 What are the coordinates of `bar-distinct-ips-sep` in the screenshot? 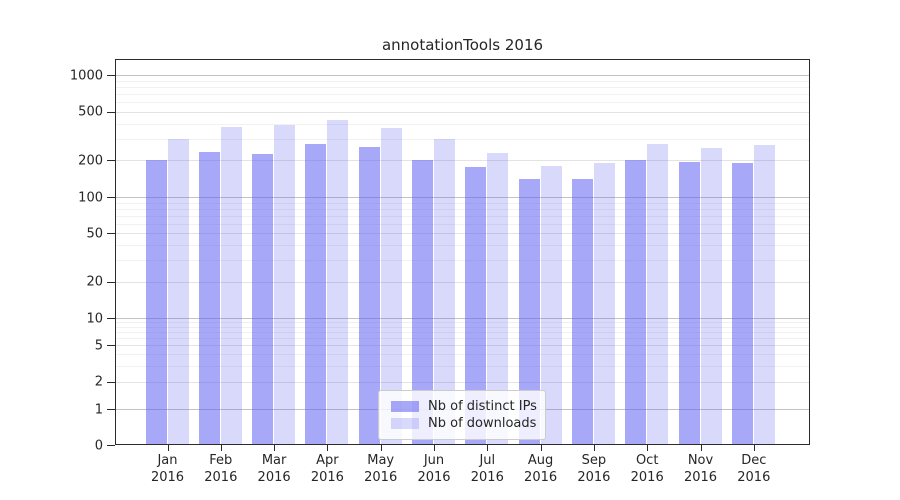 It's located at (582, 311).